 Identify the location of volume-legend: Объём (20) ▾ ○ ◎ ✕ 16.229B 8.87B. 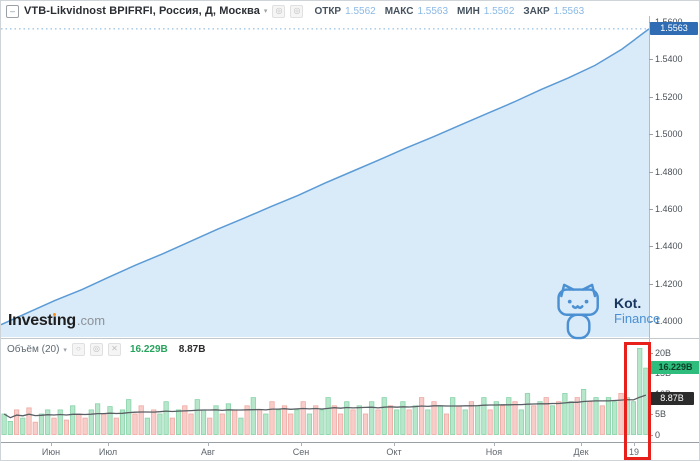
(106, 349).